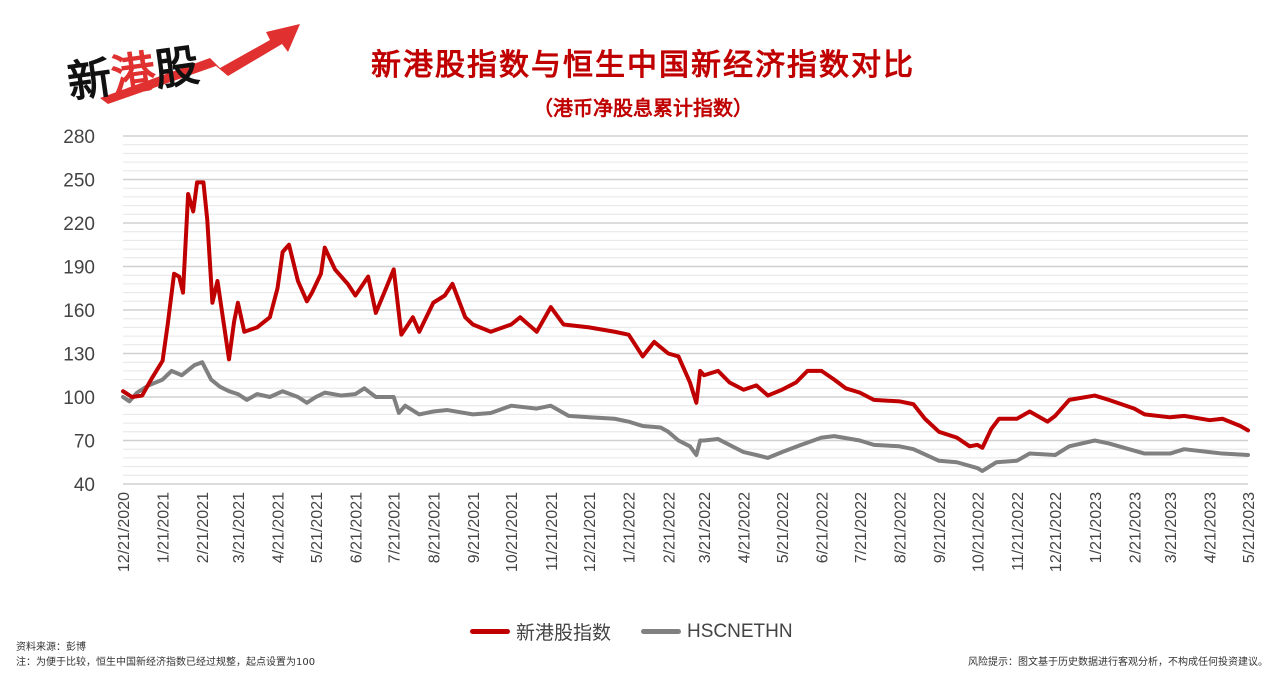  What do you see at coordinates (279, 527) in the screenshot?
I see `x-tick-label: 4/21/2021` at bounding box center [279, 527].